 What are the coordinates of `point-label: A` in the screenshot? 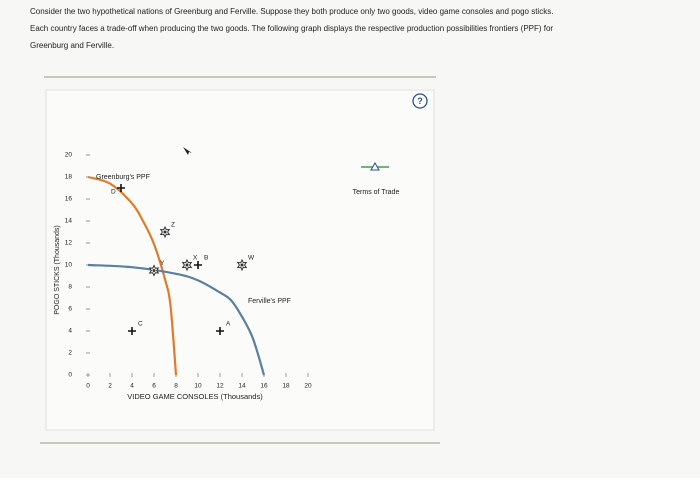 It's located at (228, 324).